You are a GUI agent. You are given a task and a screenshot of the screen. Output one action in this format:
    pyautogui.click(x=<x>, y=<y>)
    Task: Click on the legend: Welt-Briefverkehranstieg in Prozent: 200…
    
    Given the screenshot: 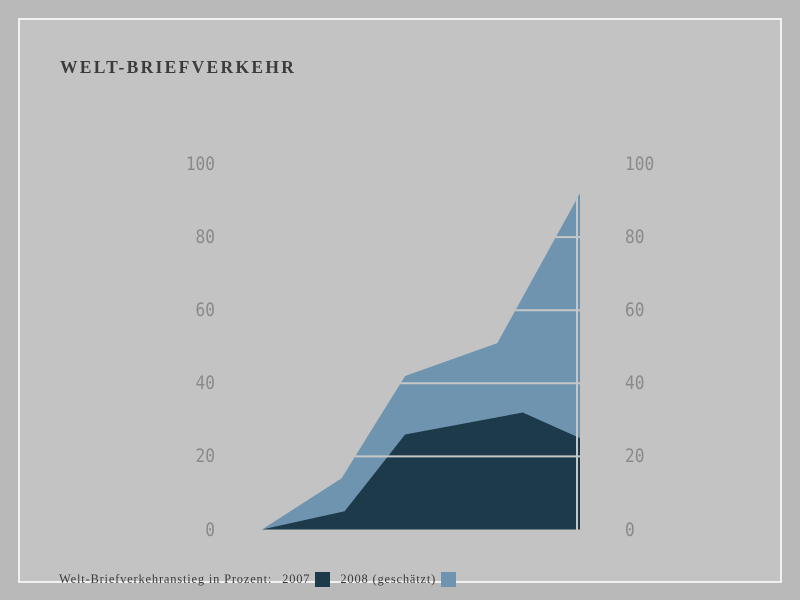 What is the action you would take?
    pyautogui.click(x=258, y=579)
    